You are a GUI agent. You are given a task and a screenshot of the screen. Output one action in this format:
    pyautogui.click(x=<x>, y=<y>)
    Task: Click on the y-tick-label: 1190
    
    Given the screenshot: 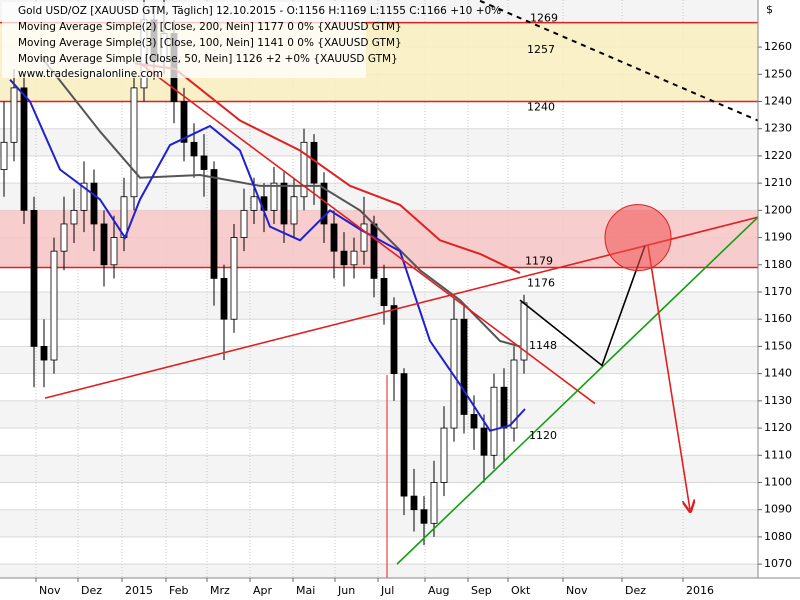 What is the action you would take?
    pyautogui.click(x=778, y=237)
    